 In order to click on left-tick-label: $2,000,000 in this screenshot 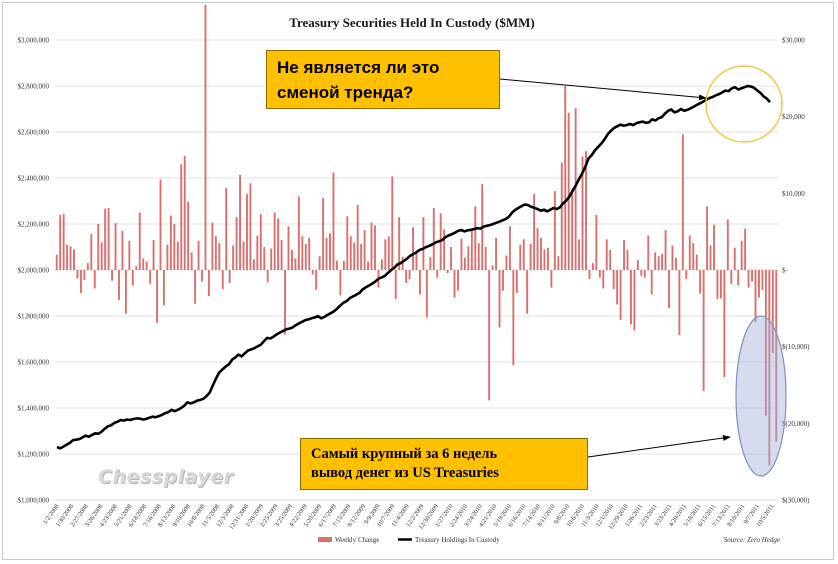, I will do `click(34, 271)`.